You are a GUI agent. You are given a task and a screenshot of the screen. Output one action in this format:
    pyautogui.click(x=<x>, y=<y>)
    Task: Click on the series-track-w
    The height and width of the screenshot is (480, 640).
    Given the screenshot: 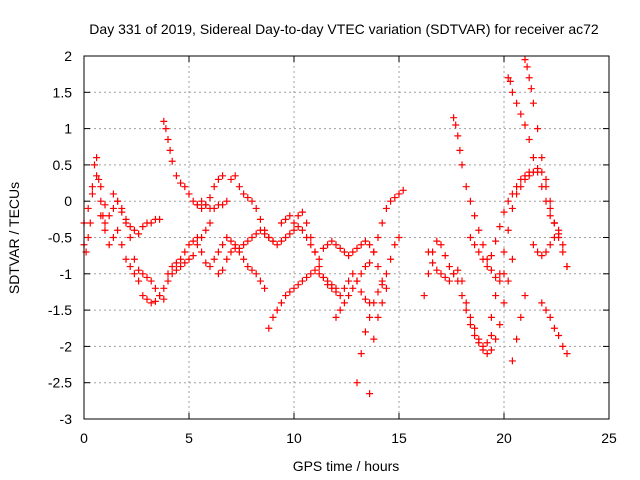 What is the action you would take?
    pyautogui.click(x=554, y=328)
    